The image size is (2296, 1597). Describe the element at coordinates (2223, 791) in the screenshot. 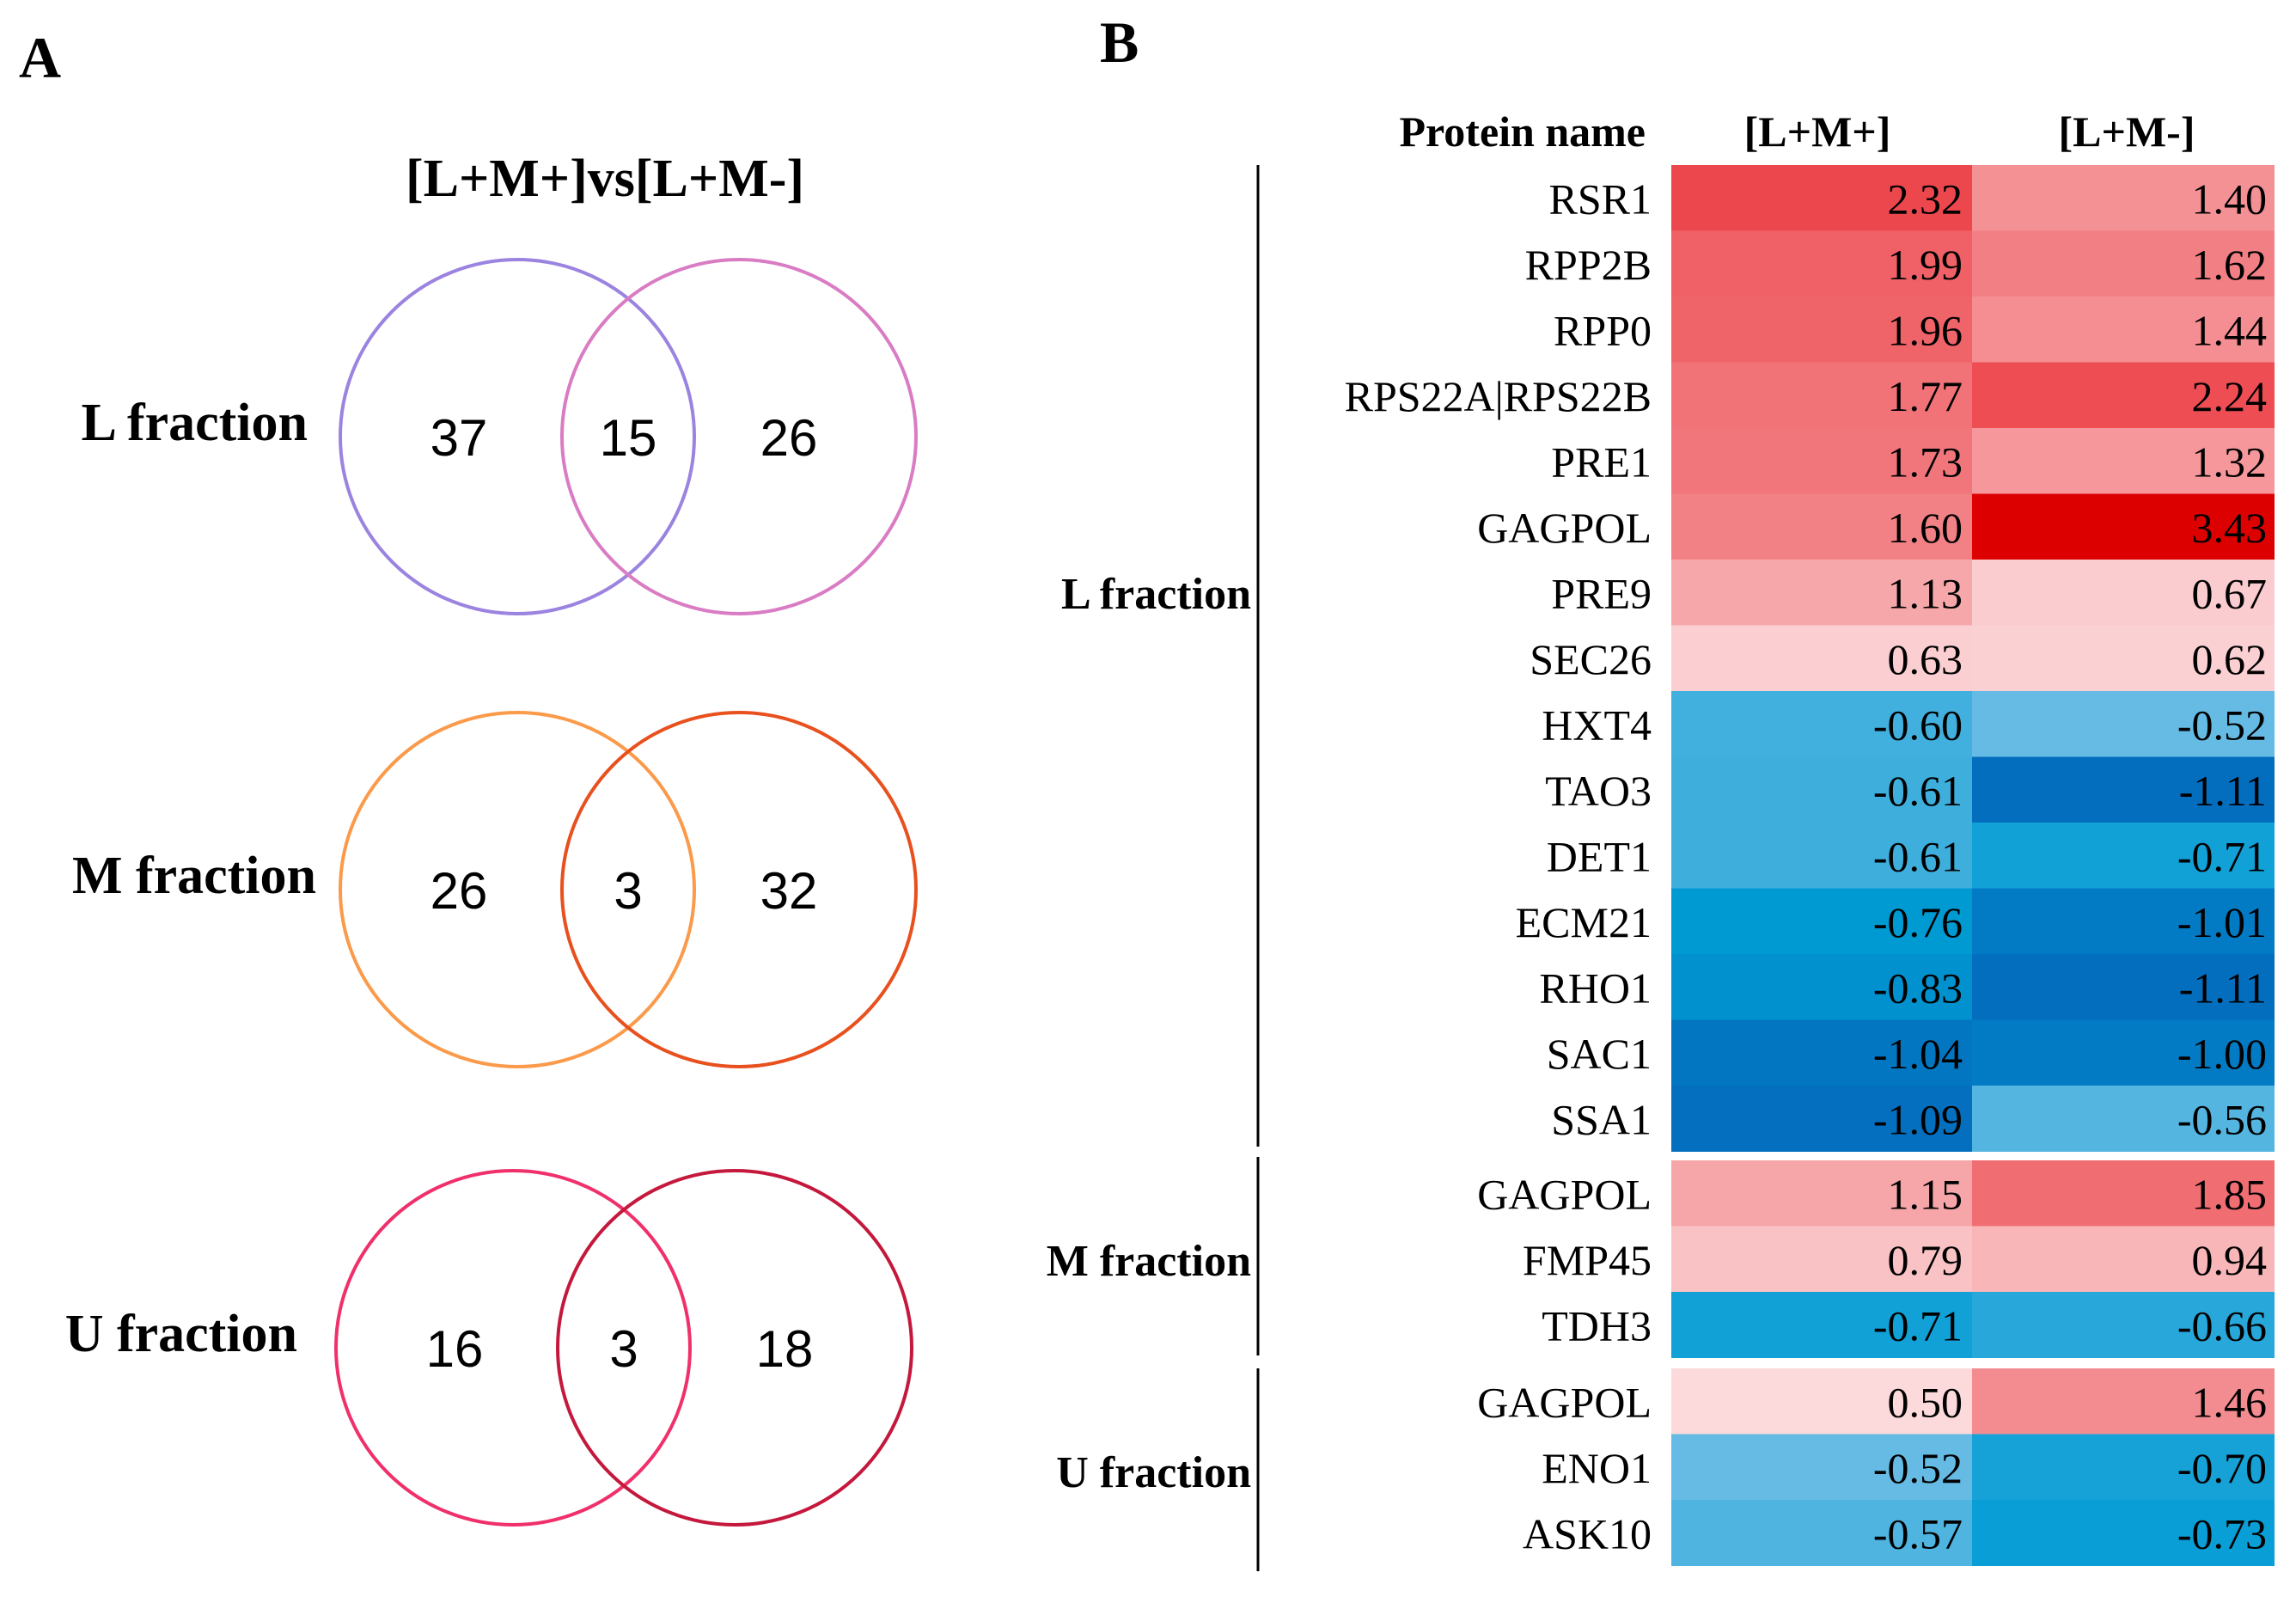

I see `value-lmminus: -1.11` at that location.